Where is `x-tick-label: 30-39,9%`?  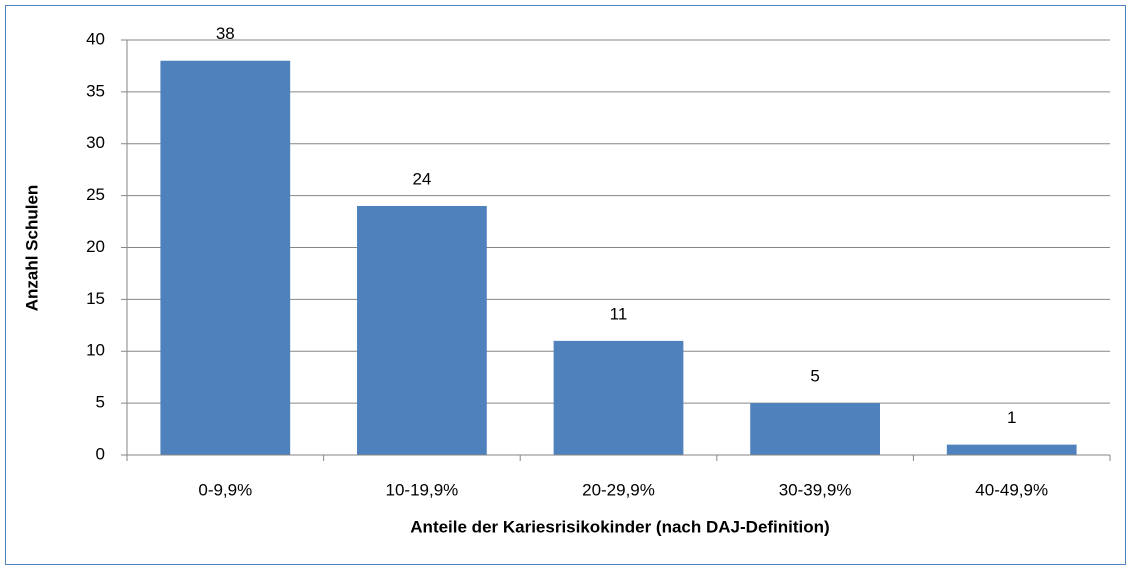
x-tick-label: 30-39,9% is located at coordinates (815, 489).